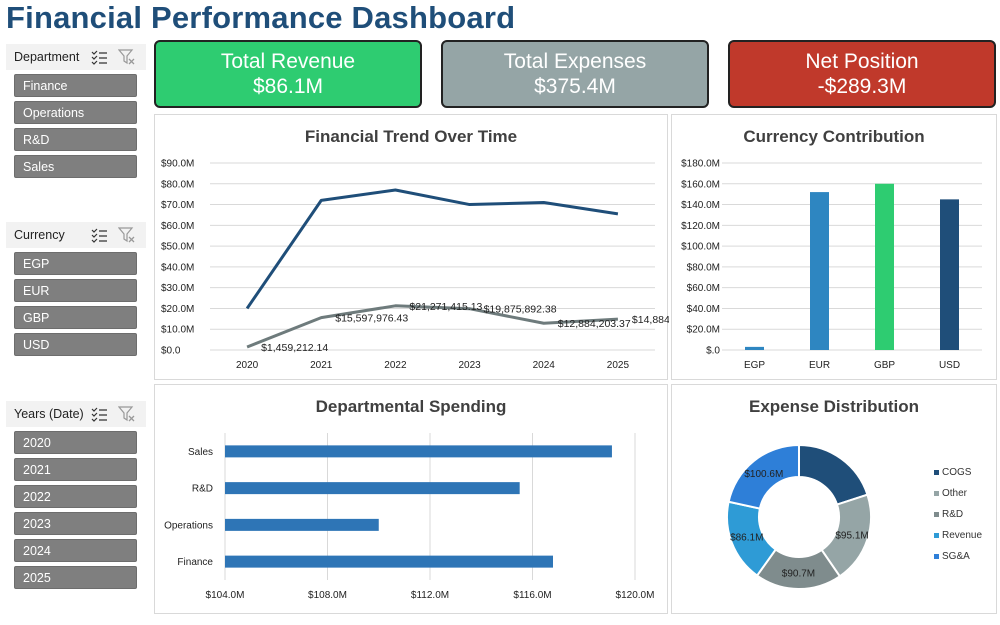  What do you see at coordinates (575, 74) in the screenshot?
I see `kpi-card-expenses: Total Expenses $375.4M` at bounding box center [575, 74].